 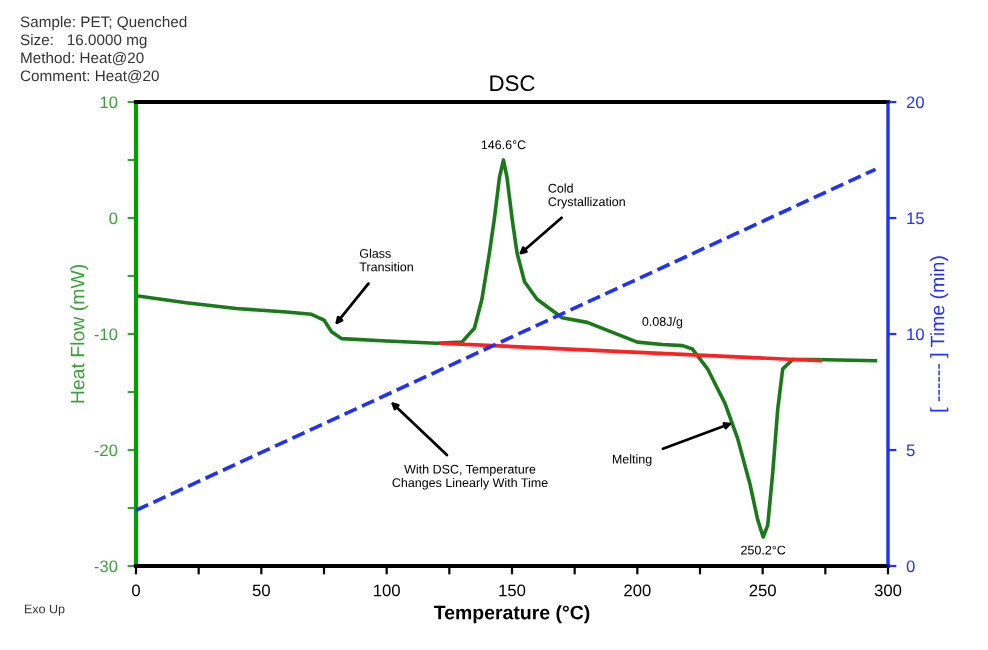 What do you see at coordinates (512, 83) in the screenshot?
I see `chart-title: DSC` at bounding box center [512, 83].